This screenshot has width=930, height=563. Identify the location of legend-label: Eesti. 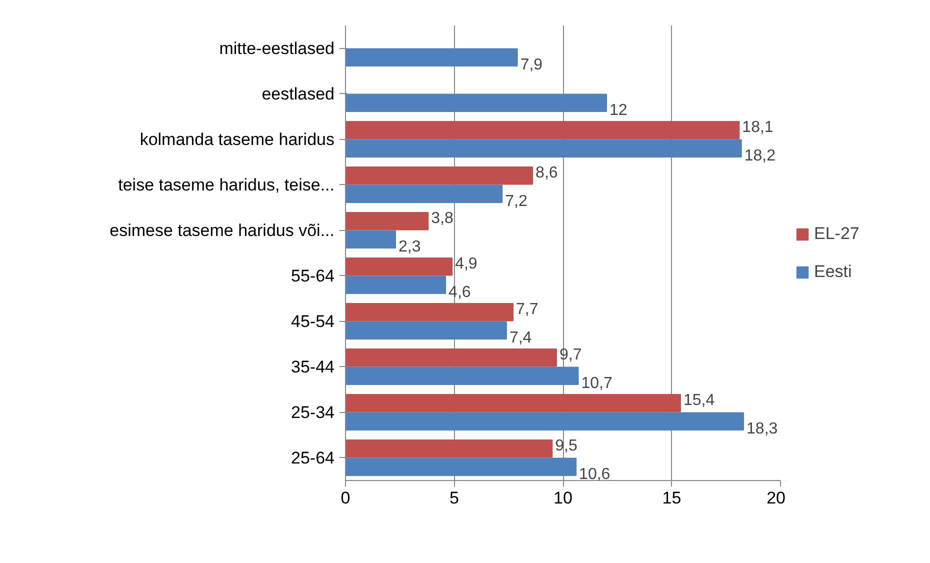
(833, 272).